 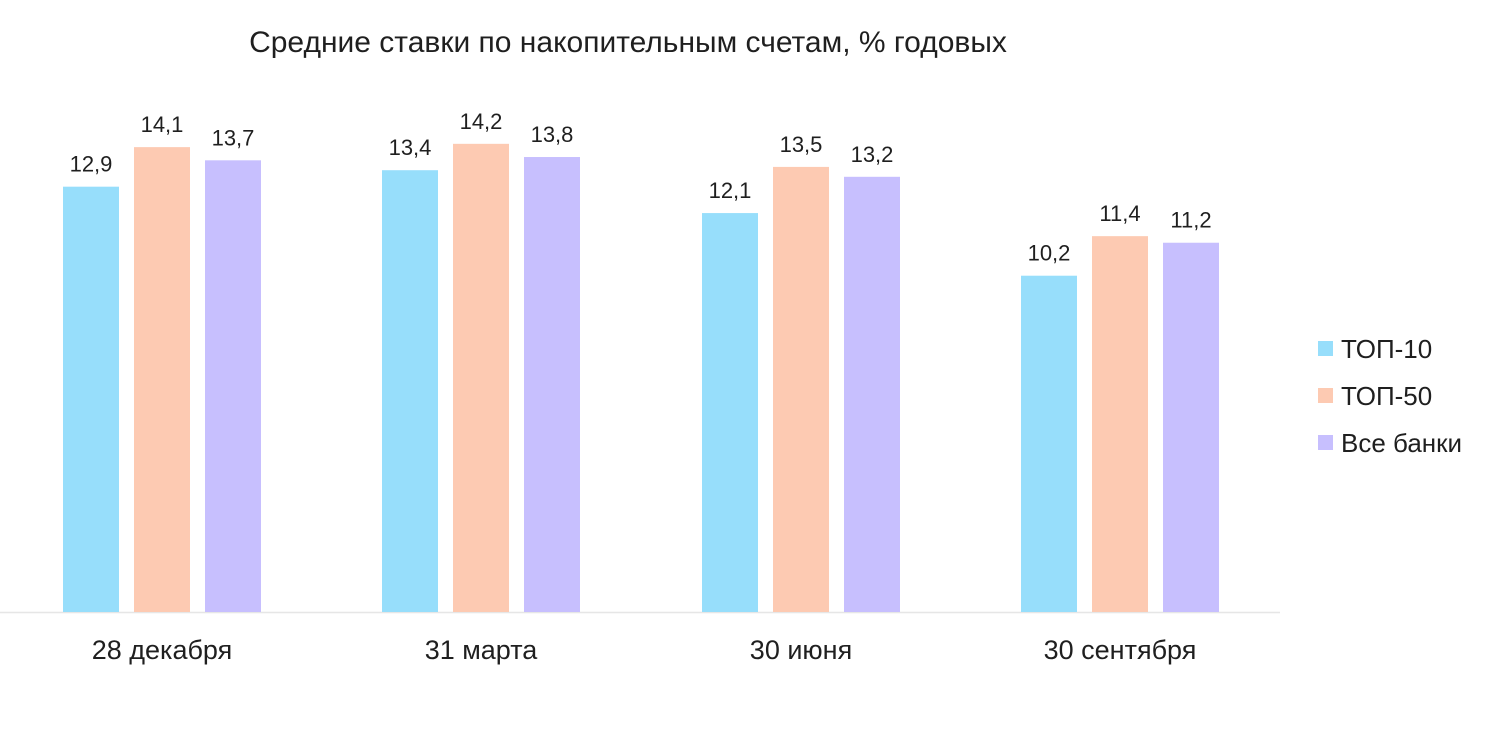 What do you see at coordinates (872, 154) in the screenshot?
I see `data-label-all-banks-2: 13,2` at bounding box center [872, 154].